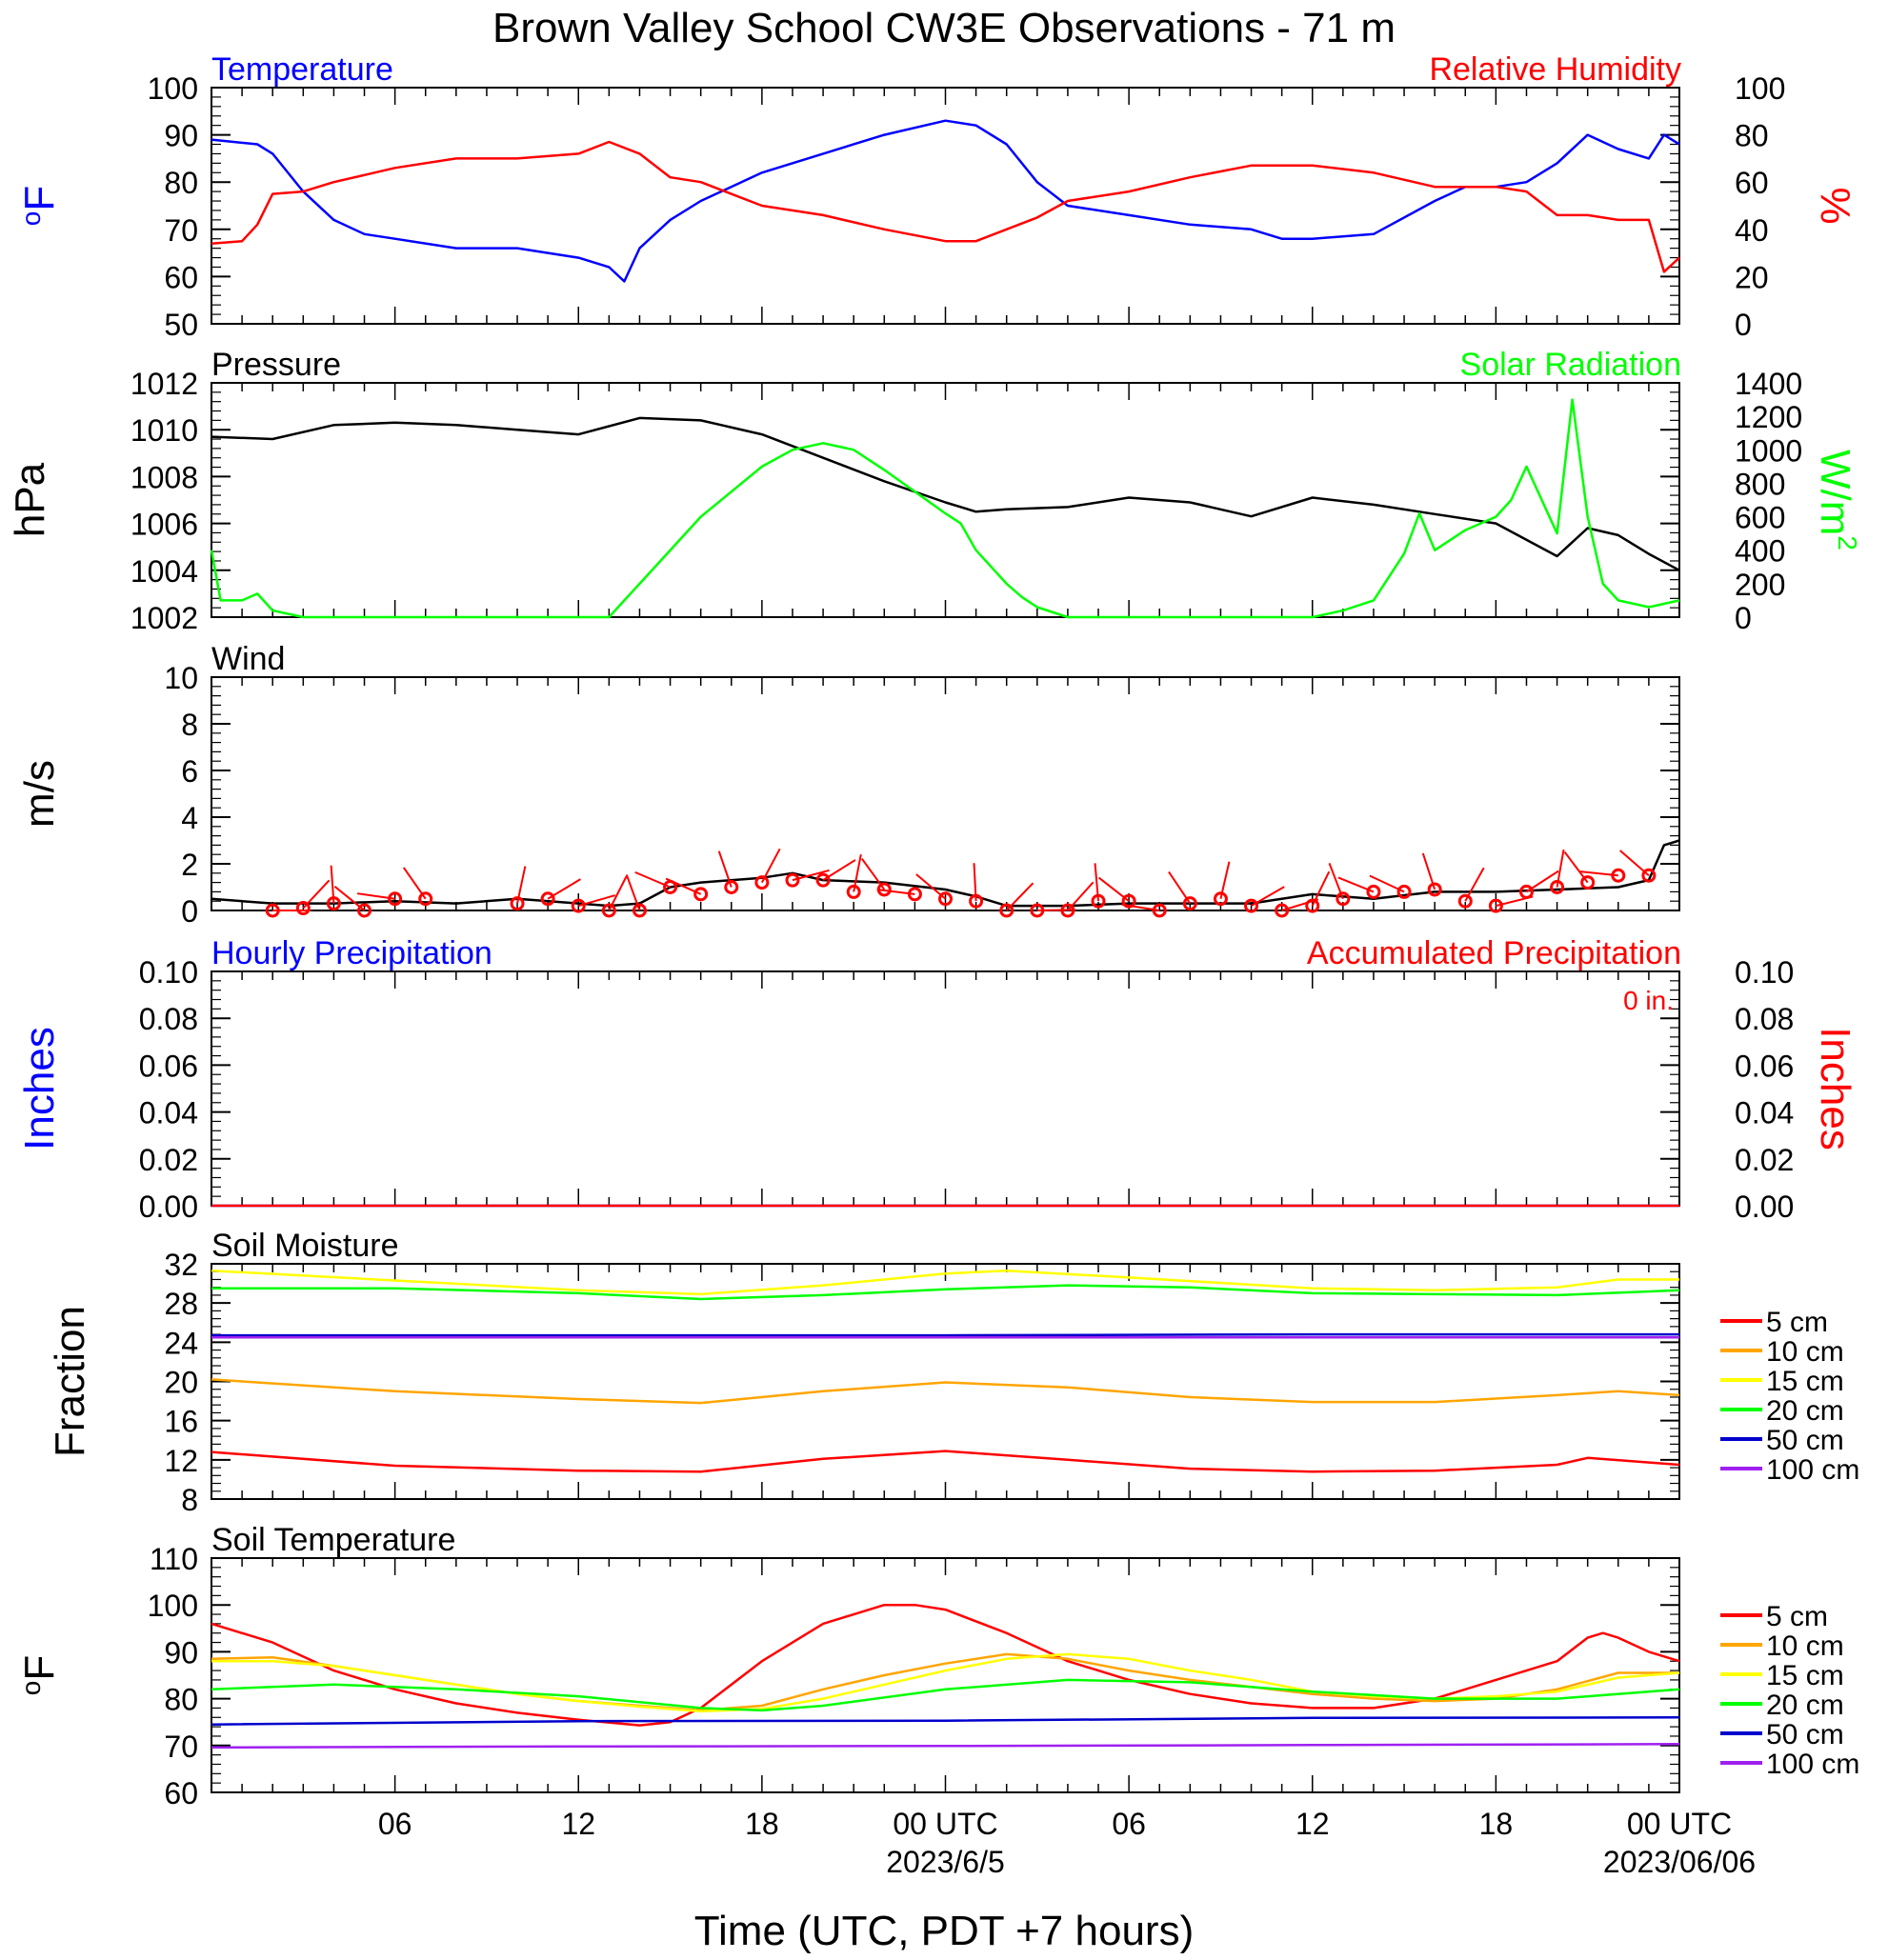 The image size is (1888, 1960). What do you see at coordinates (1837, 500) in the screenshot?
I see `y-axis-label-right: W/m2` at bounding box center [1837, 500].